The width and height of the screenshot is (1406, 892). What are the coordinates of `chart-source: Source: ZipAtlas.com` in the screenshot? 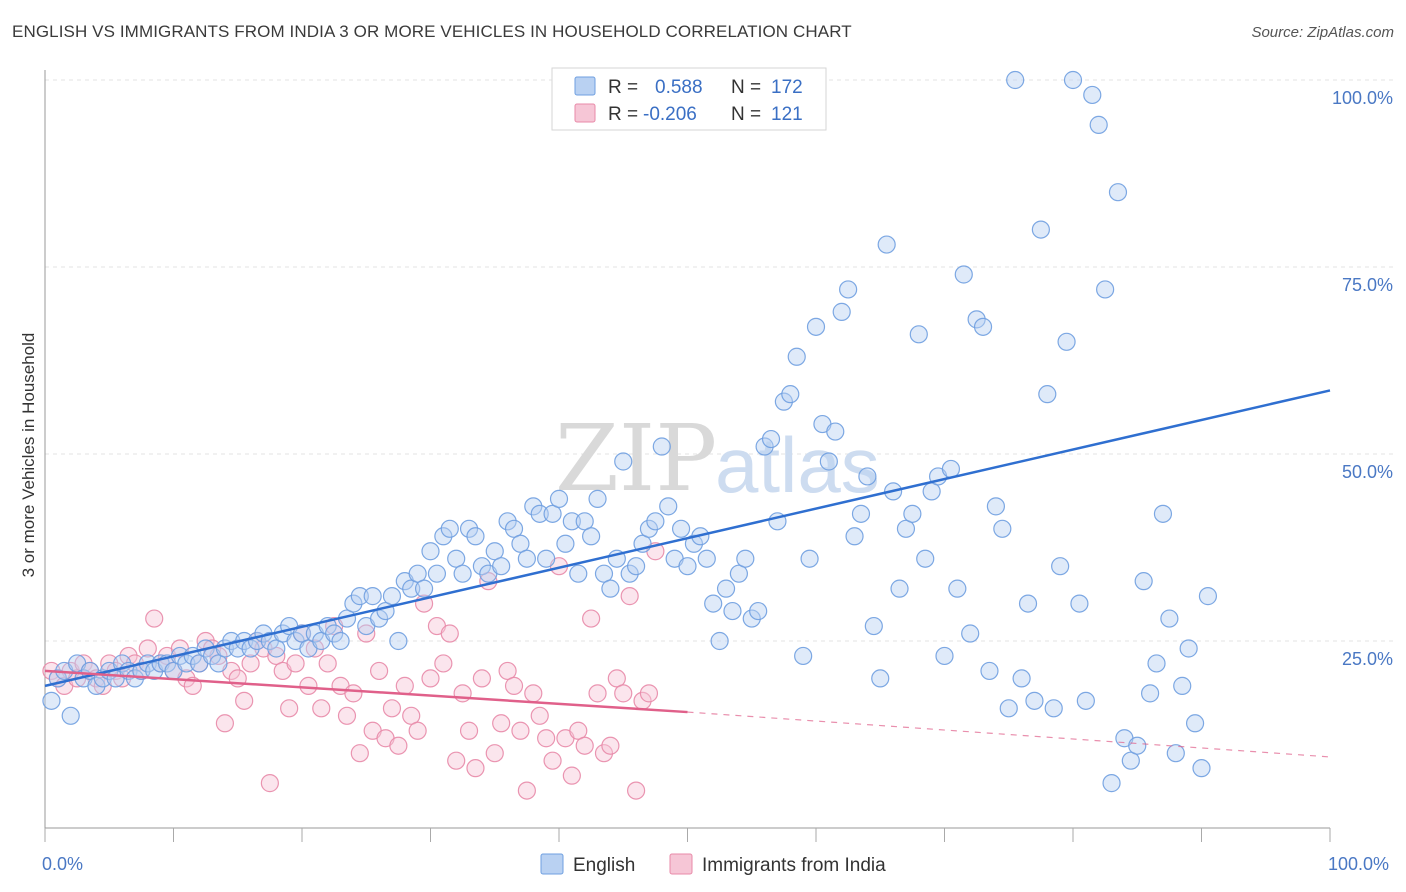 It's located at (1322, 32).